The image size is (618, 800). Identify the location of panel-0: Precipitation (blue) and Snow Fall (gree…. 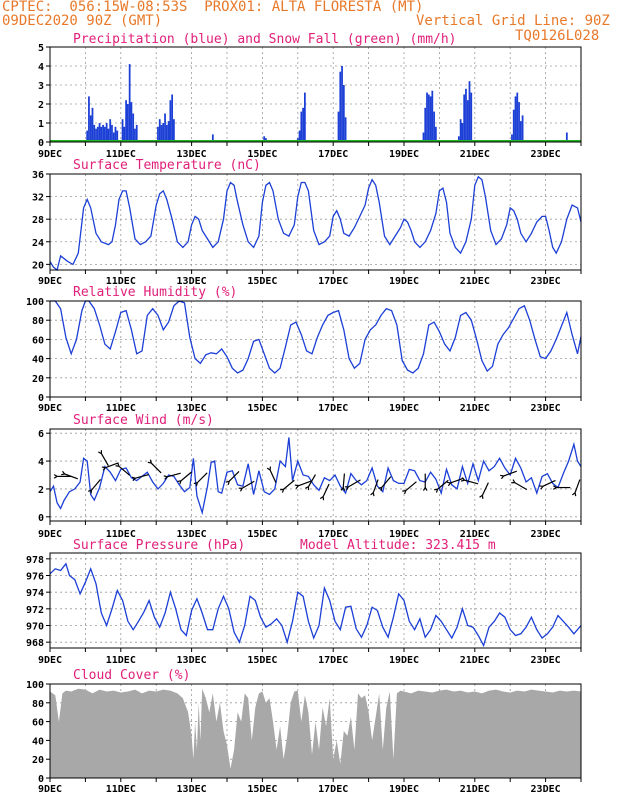
(310, 96).